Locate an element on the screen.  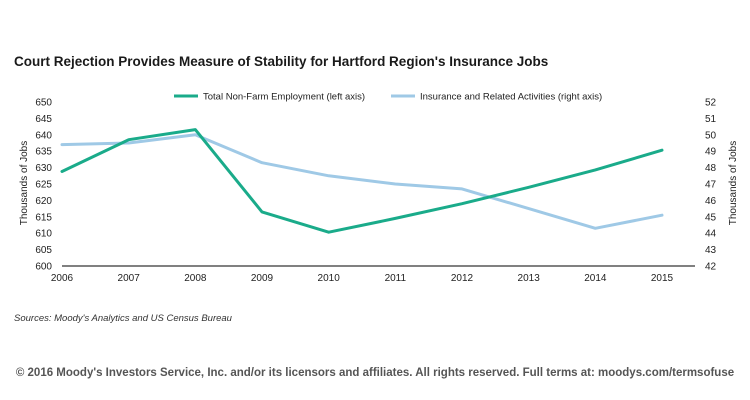
left-tick-label: 625 is located at coordinates (43, 185).